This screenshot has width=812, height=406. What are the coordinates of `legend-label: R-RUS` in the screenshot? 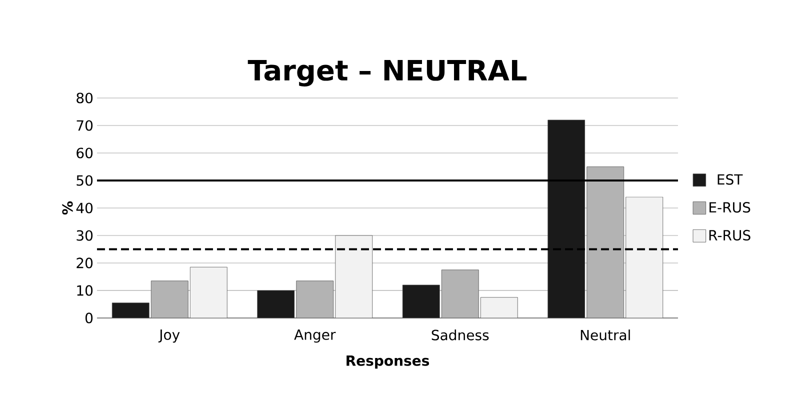 It's located at (729, 235).